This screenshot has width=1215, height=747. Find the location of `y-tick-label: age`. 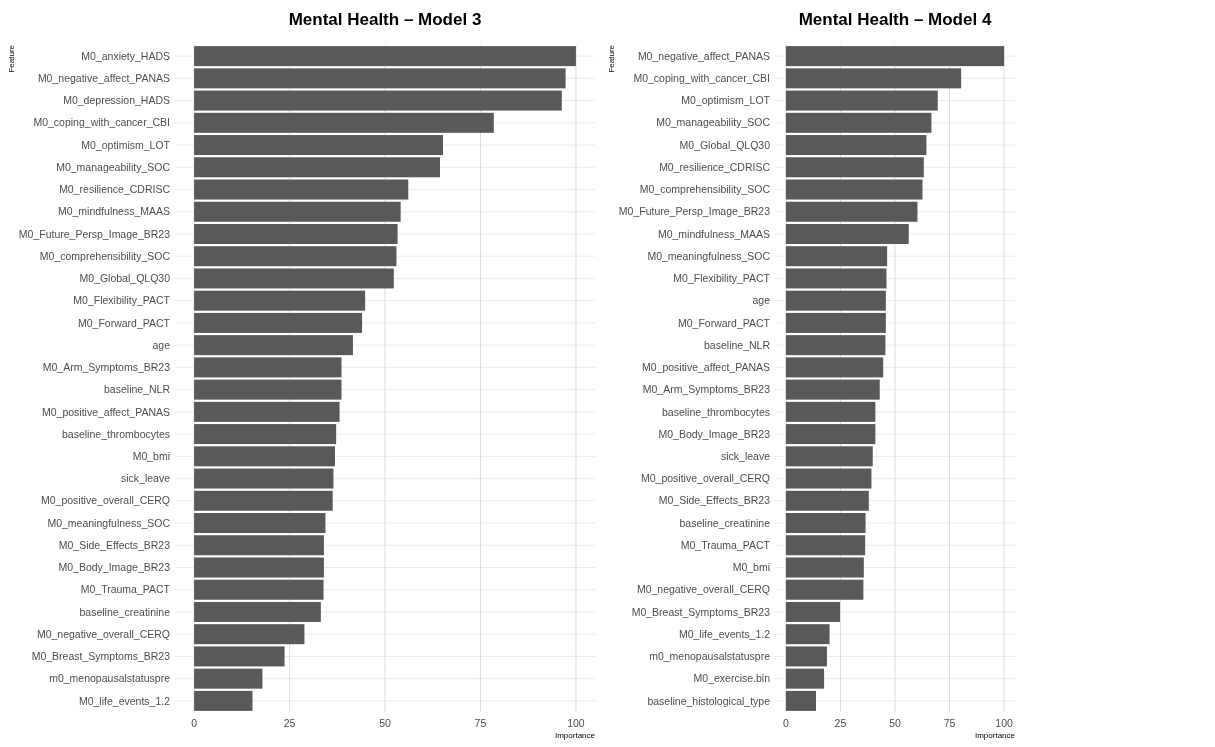

y-tick-label: age is located at coordinates (161, 344).